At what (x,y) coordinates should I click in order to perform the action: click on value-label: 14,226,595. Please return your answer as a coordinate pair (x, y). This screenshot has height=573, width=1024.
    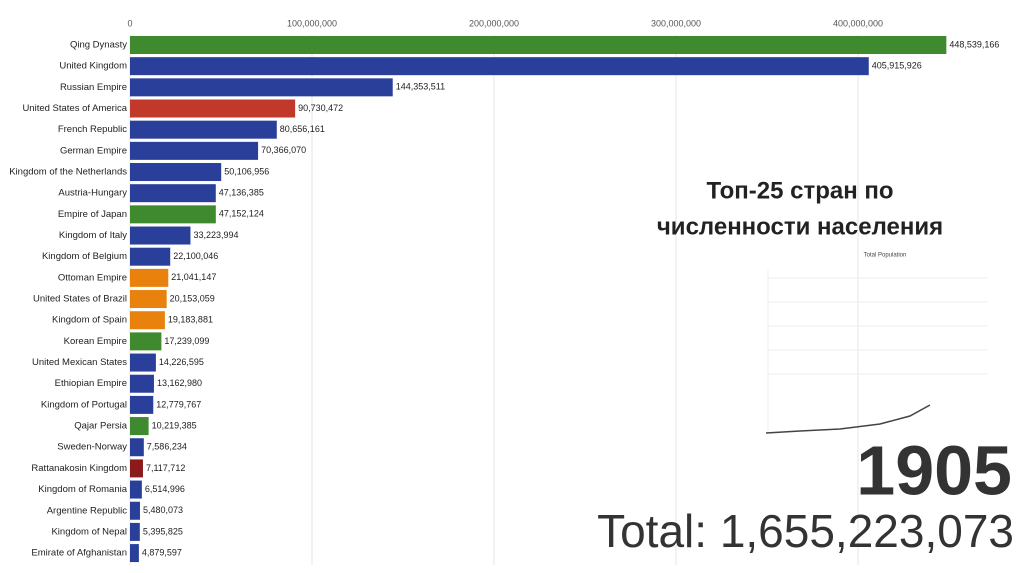
    Looking at the image, I should click on (181, 362).